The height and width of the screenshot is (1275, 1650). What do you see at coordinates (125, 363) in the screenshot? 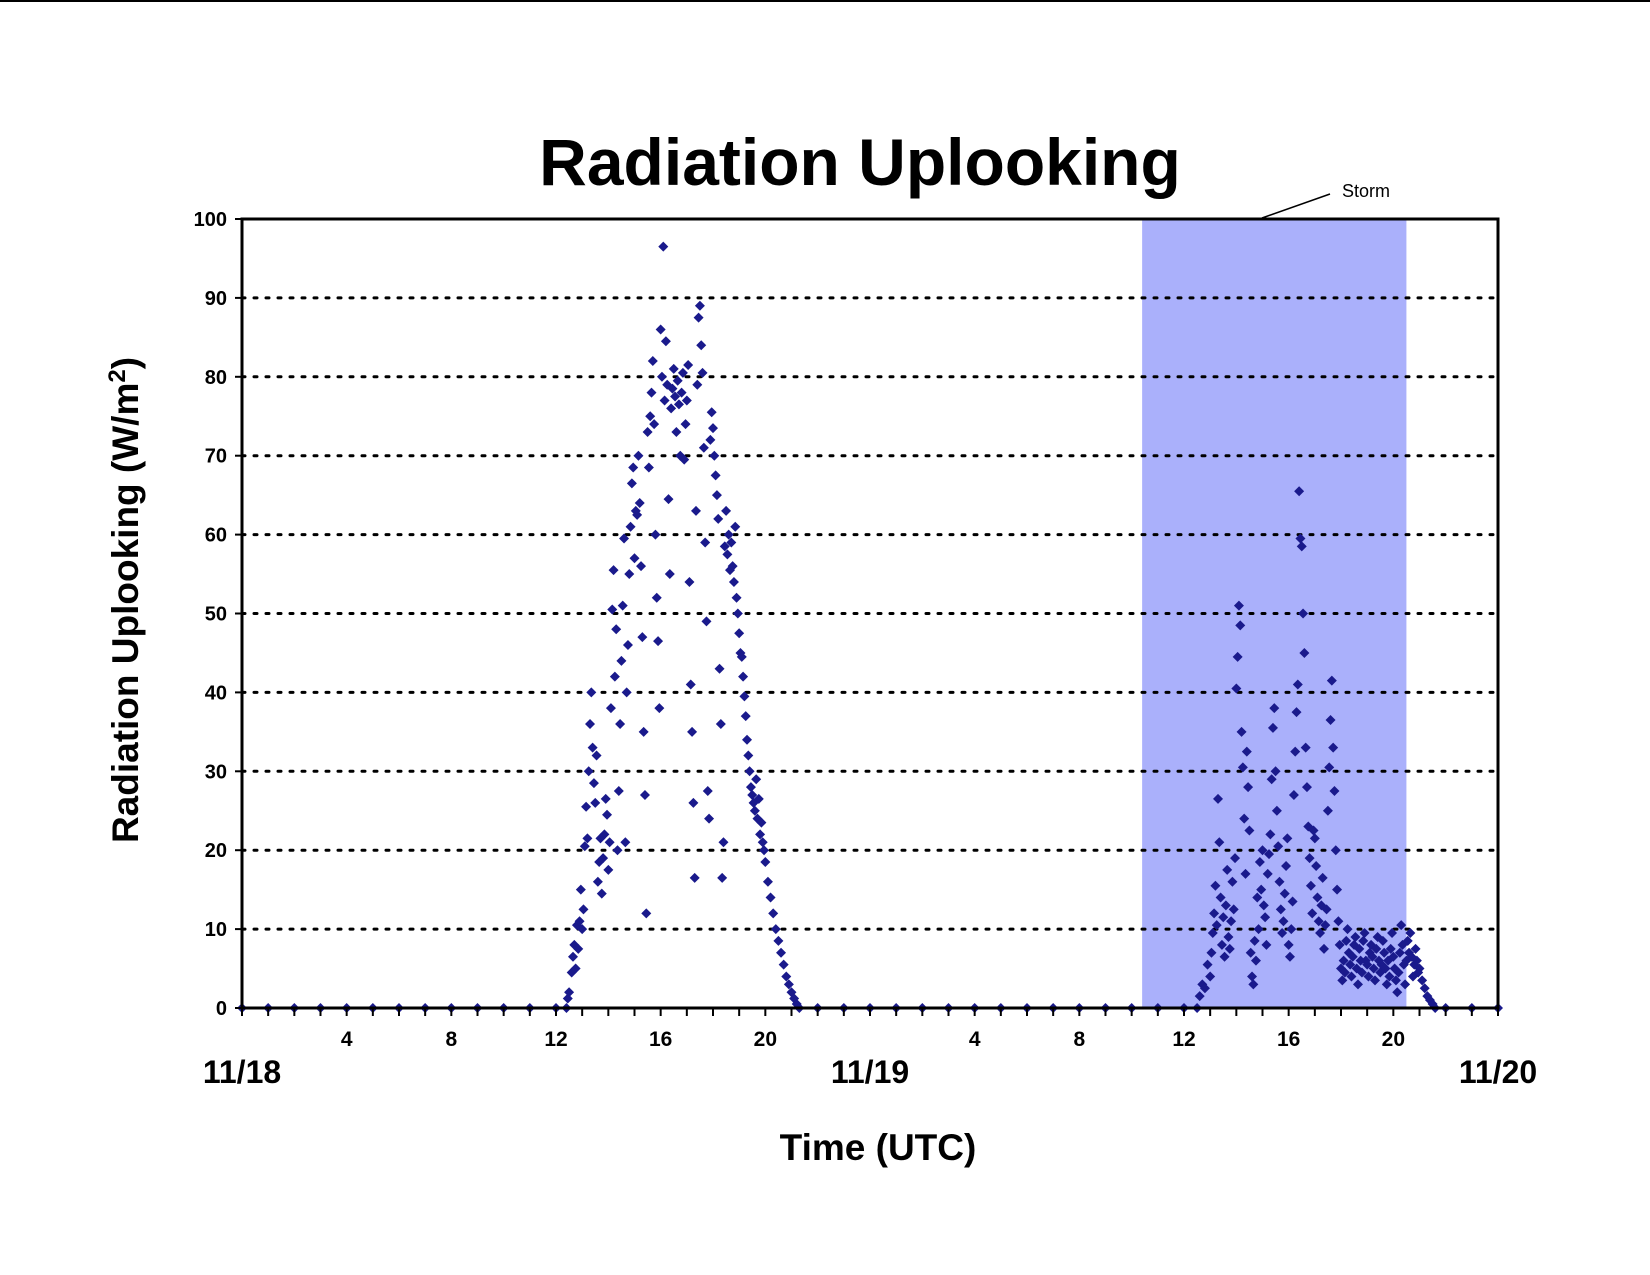
I see `y-axis-label-close: )` at bounding box center [125, 363].